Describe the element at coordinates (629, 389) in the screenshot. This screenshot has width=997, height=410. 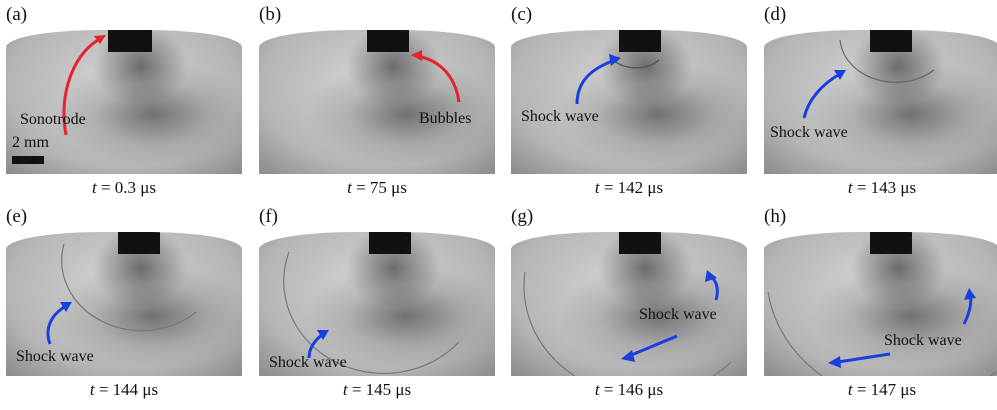
I see `time-caption: t = 146 μs` at that location.